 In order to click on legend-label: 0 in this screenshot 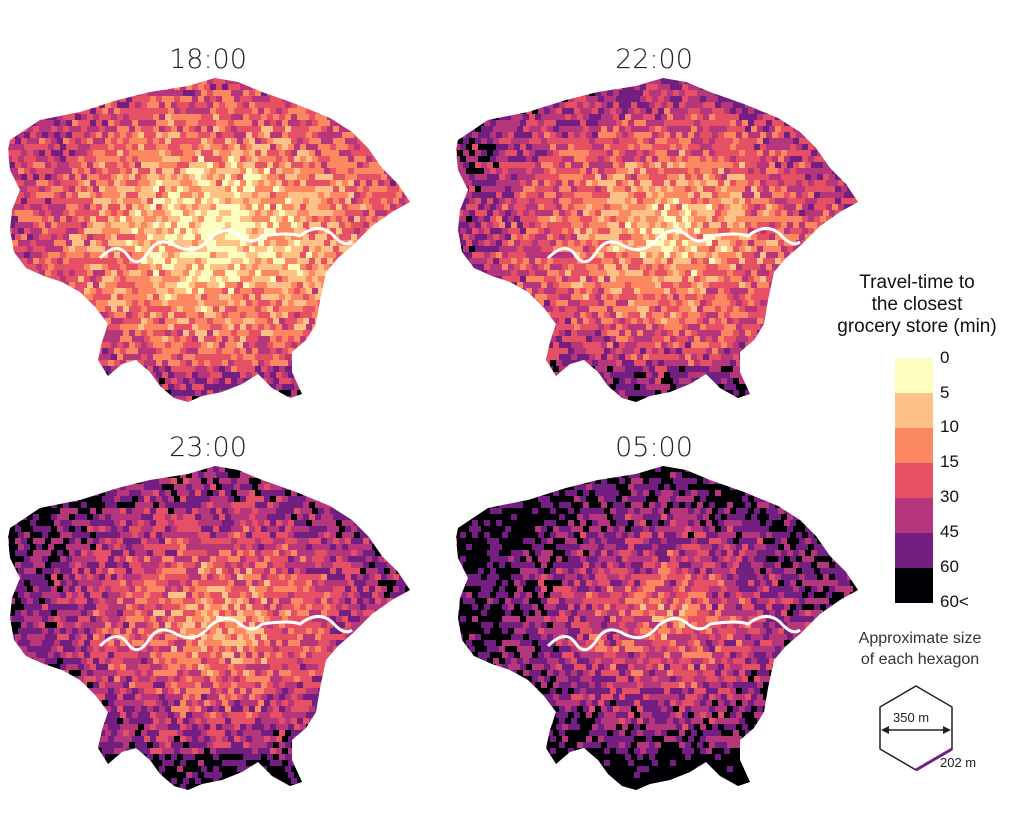, I will do `click(945, 357)`.